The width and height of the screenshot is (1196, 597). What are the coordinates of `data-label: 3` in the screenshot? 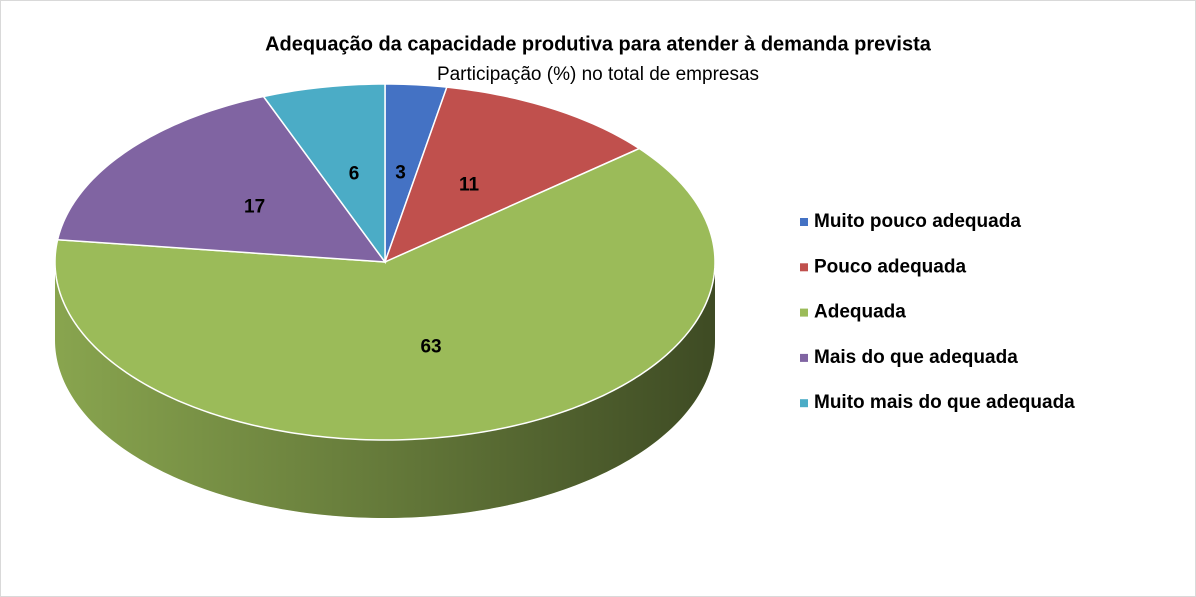 It's located at (400, 172).